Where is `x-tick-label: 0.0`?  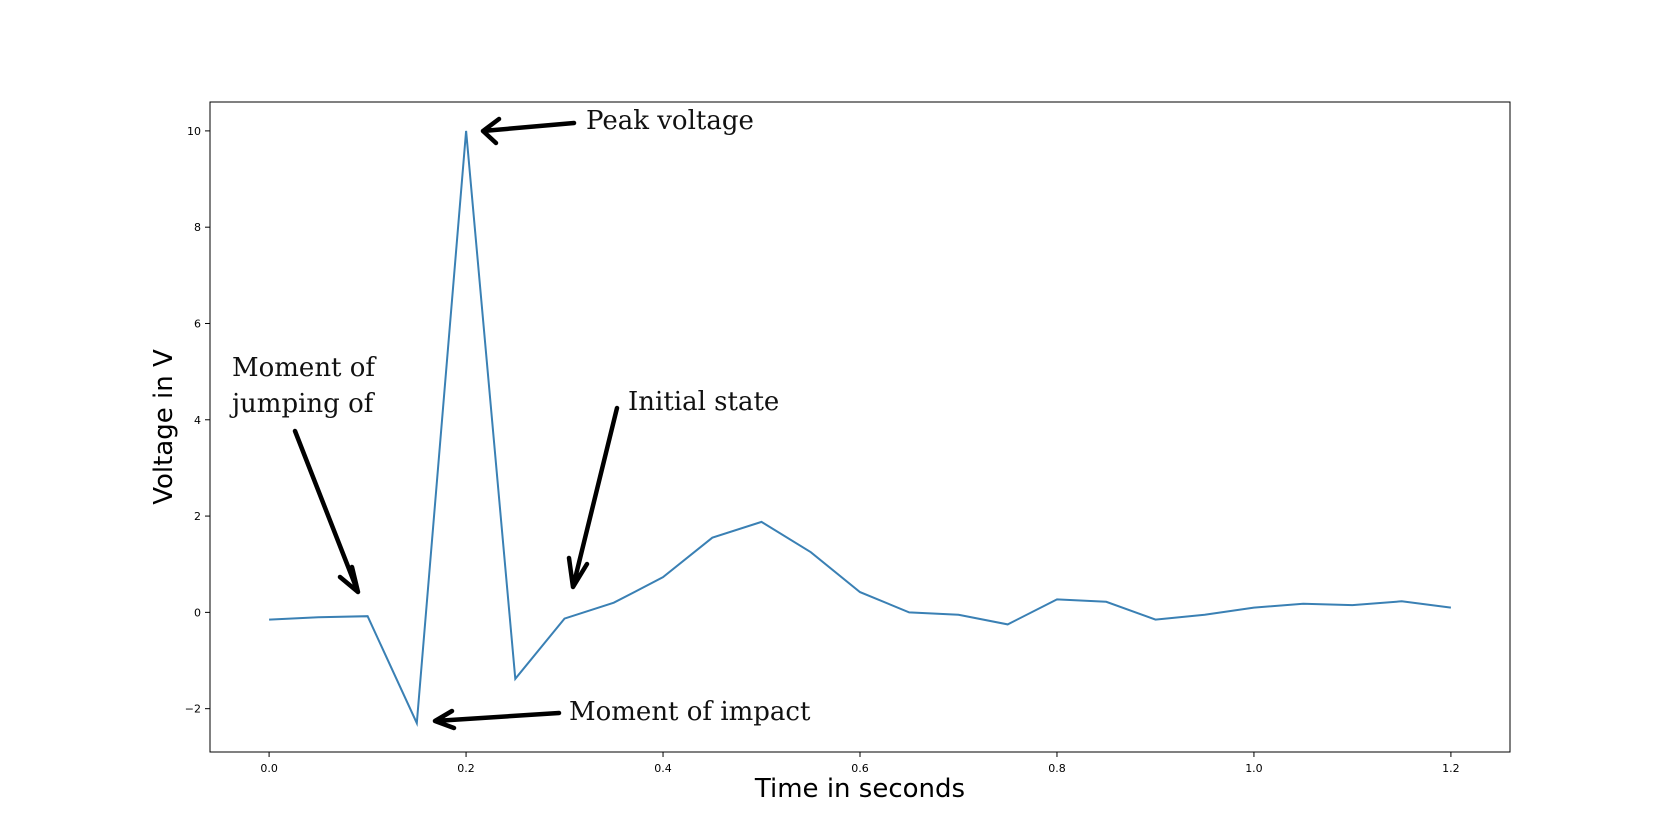 x-tick-label: 0.0 is located at coordinates (269, 768).